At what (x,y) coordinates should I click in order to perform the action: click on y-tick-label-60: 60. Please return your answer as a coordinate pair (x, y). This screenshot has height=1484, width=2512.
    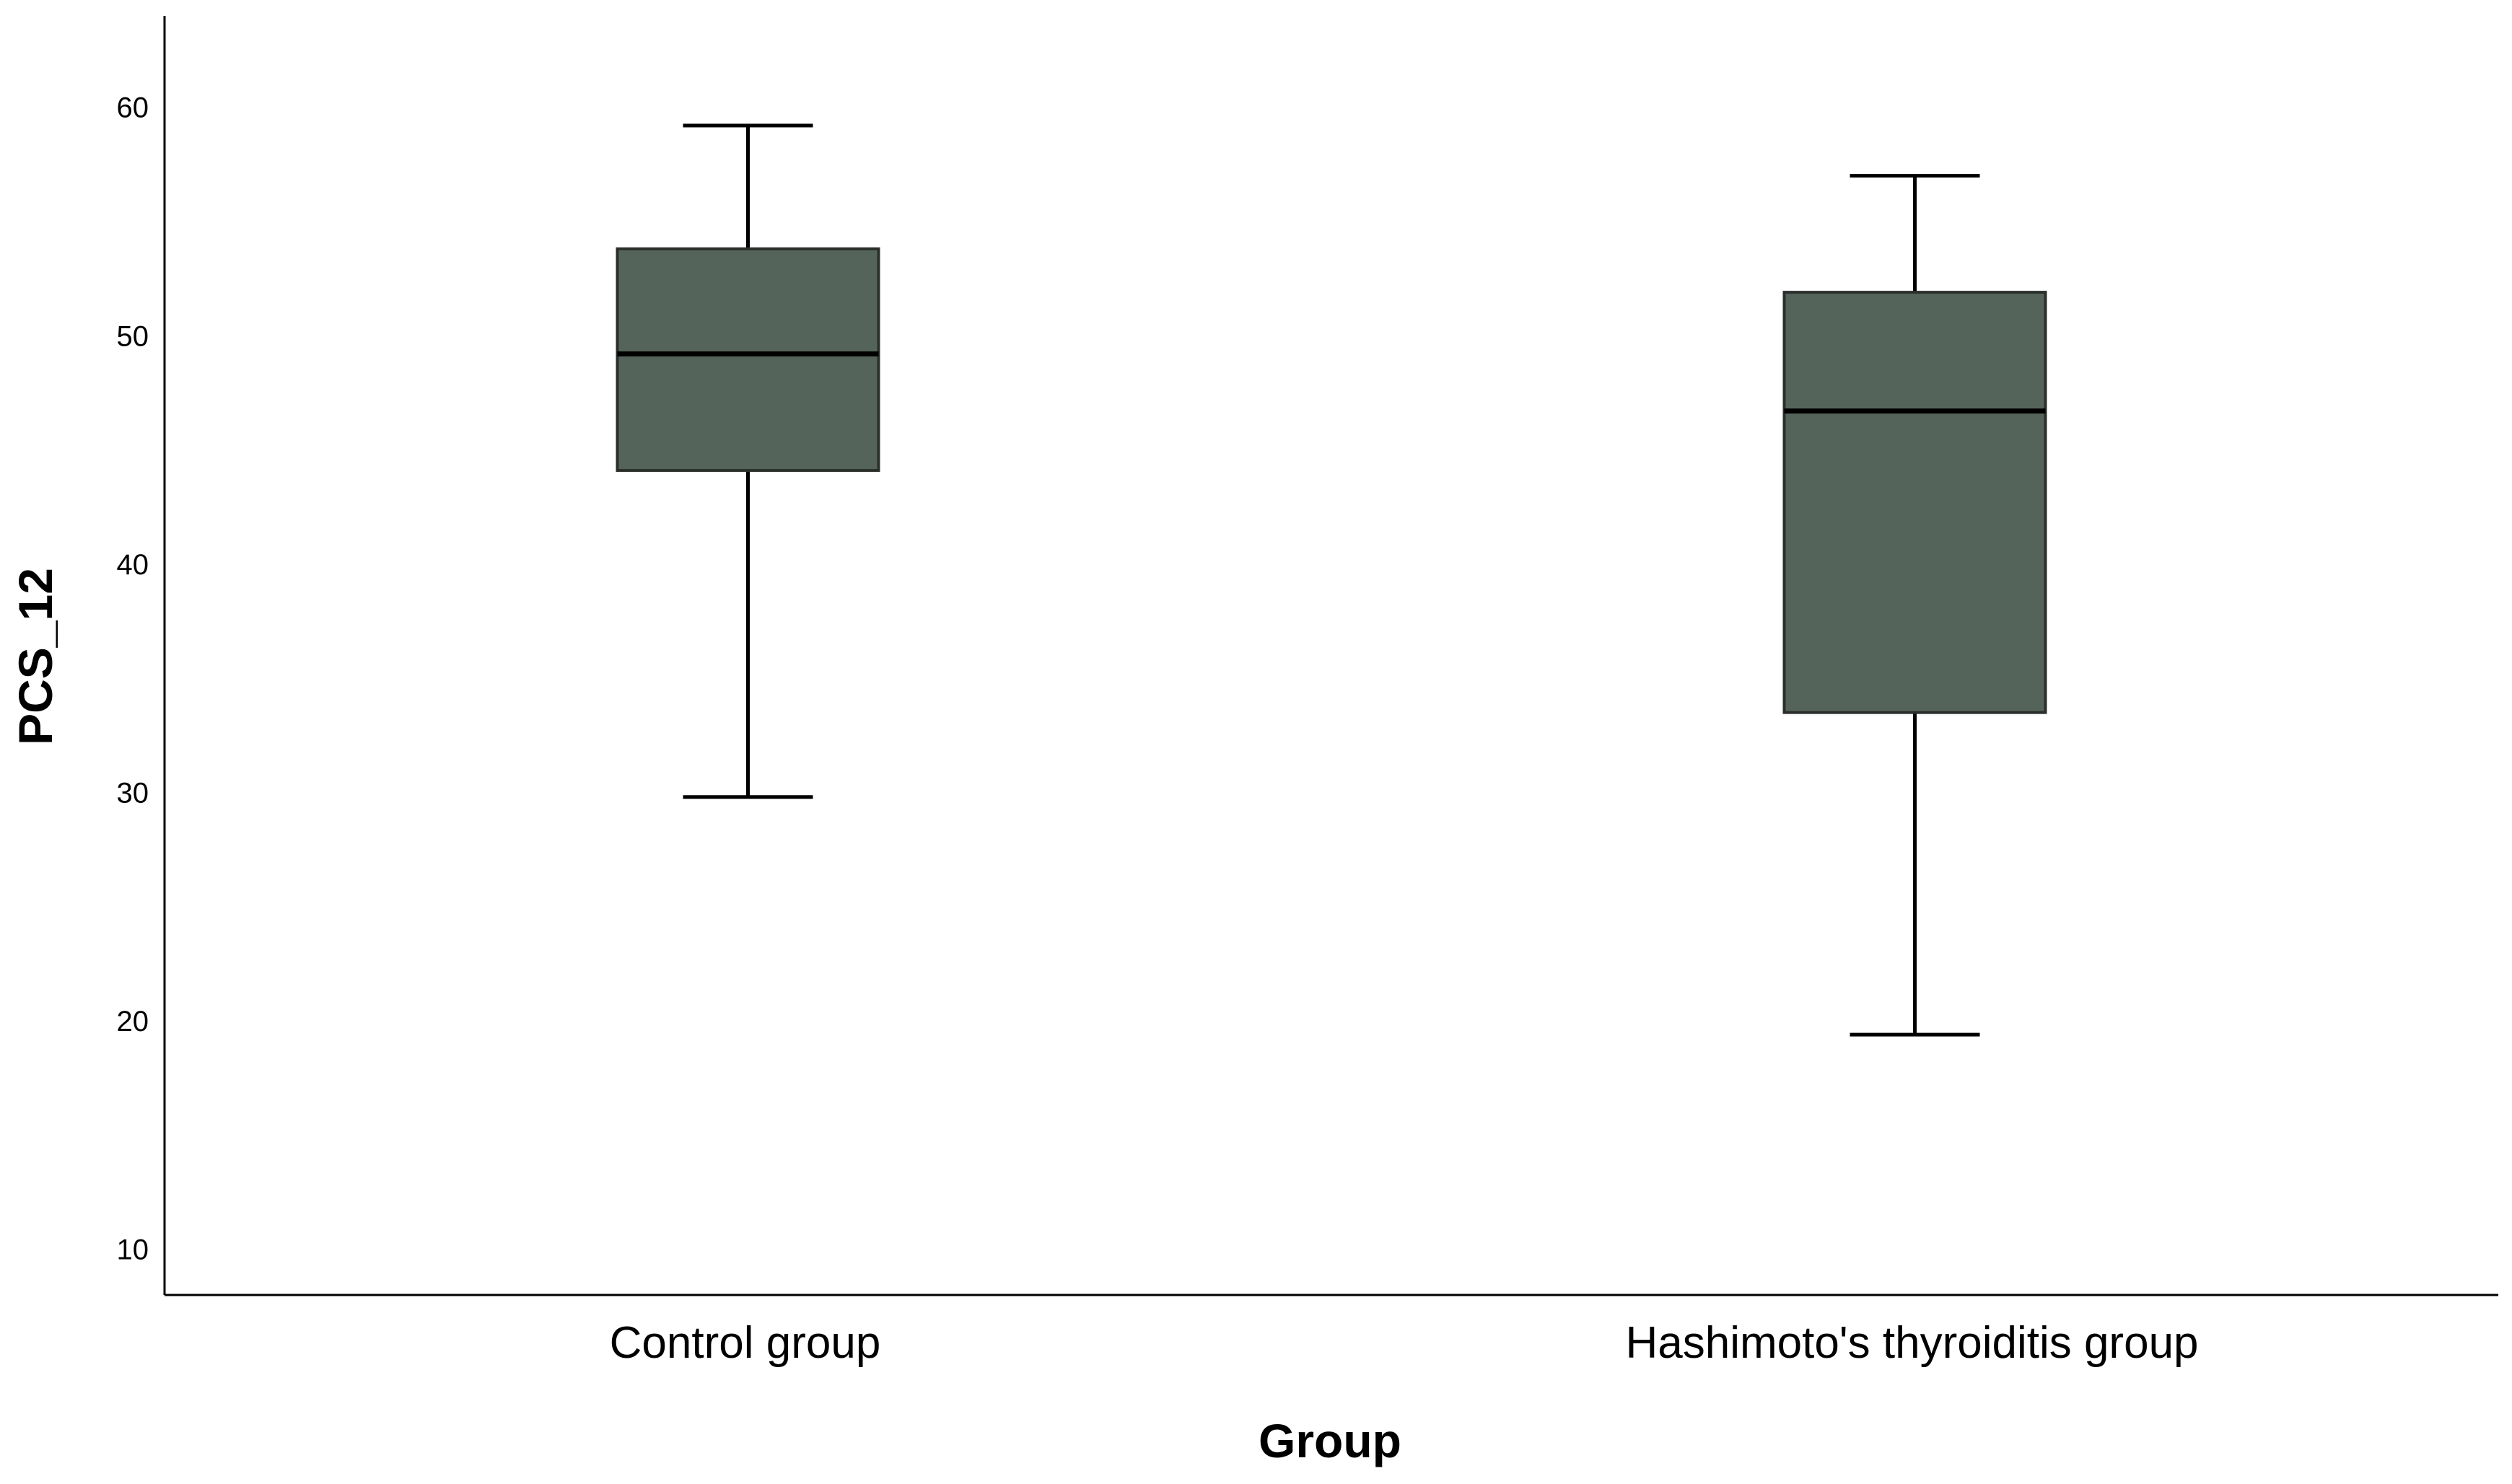
    Looking at the image, I should click on (133, 108).